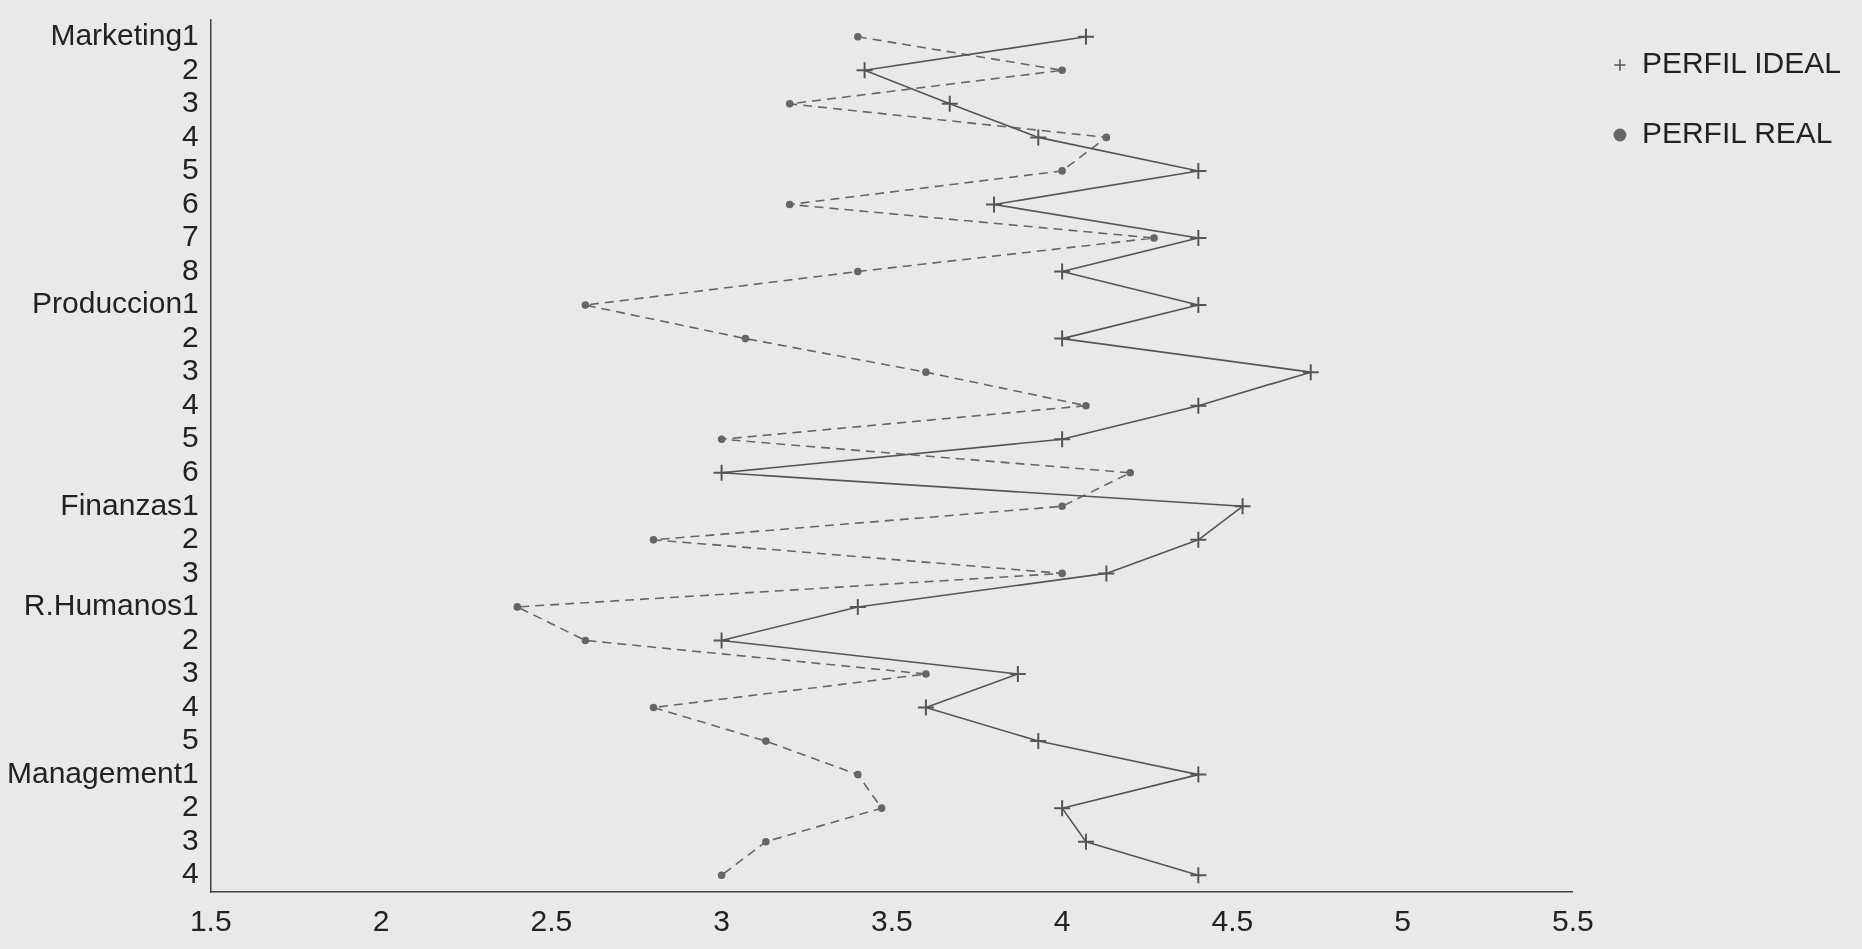 The image size is (1862, 949). Describe the element at coordinates (129, 504) in the screenshot. I see `y-tick-label: Finanzas1` at that location.